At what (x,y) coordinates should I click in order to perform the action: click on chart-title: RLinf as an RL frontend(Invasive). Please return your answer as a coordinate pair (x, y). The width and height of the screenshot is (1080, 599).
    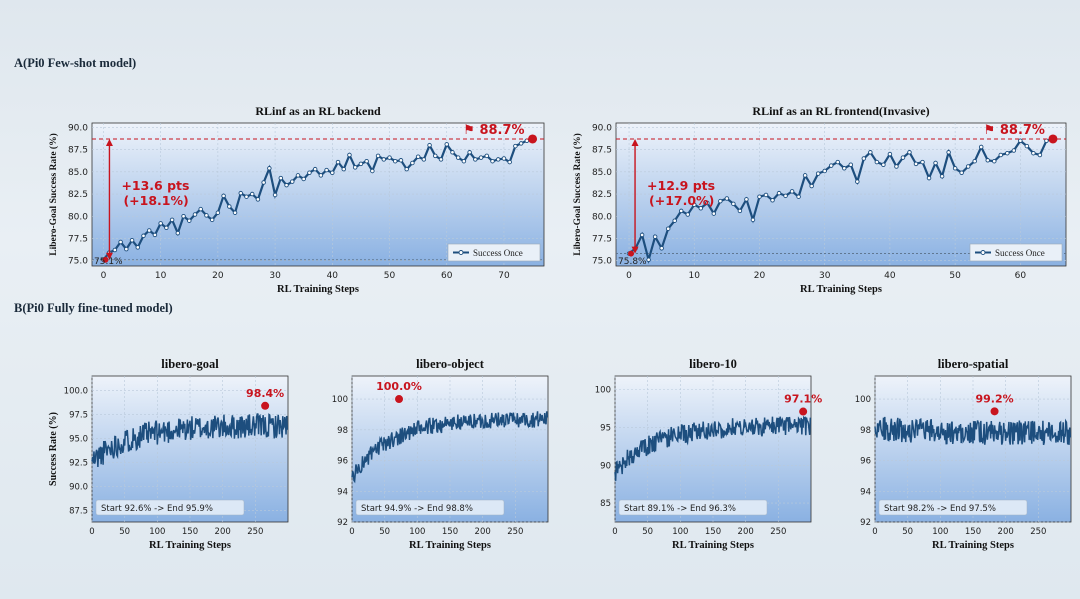
    Looking at the image, I should click on (840, 111).